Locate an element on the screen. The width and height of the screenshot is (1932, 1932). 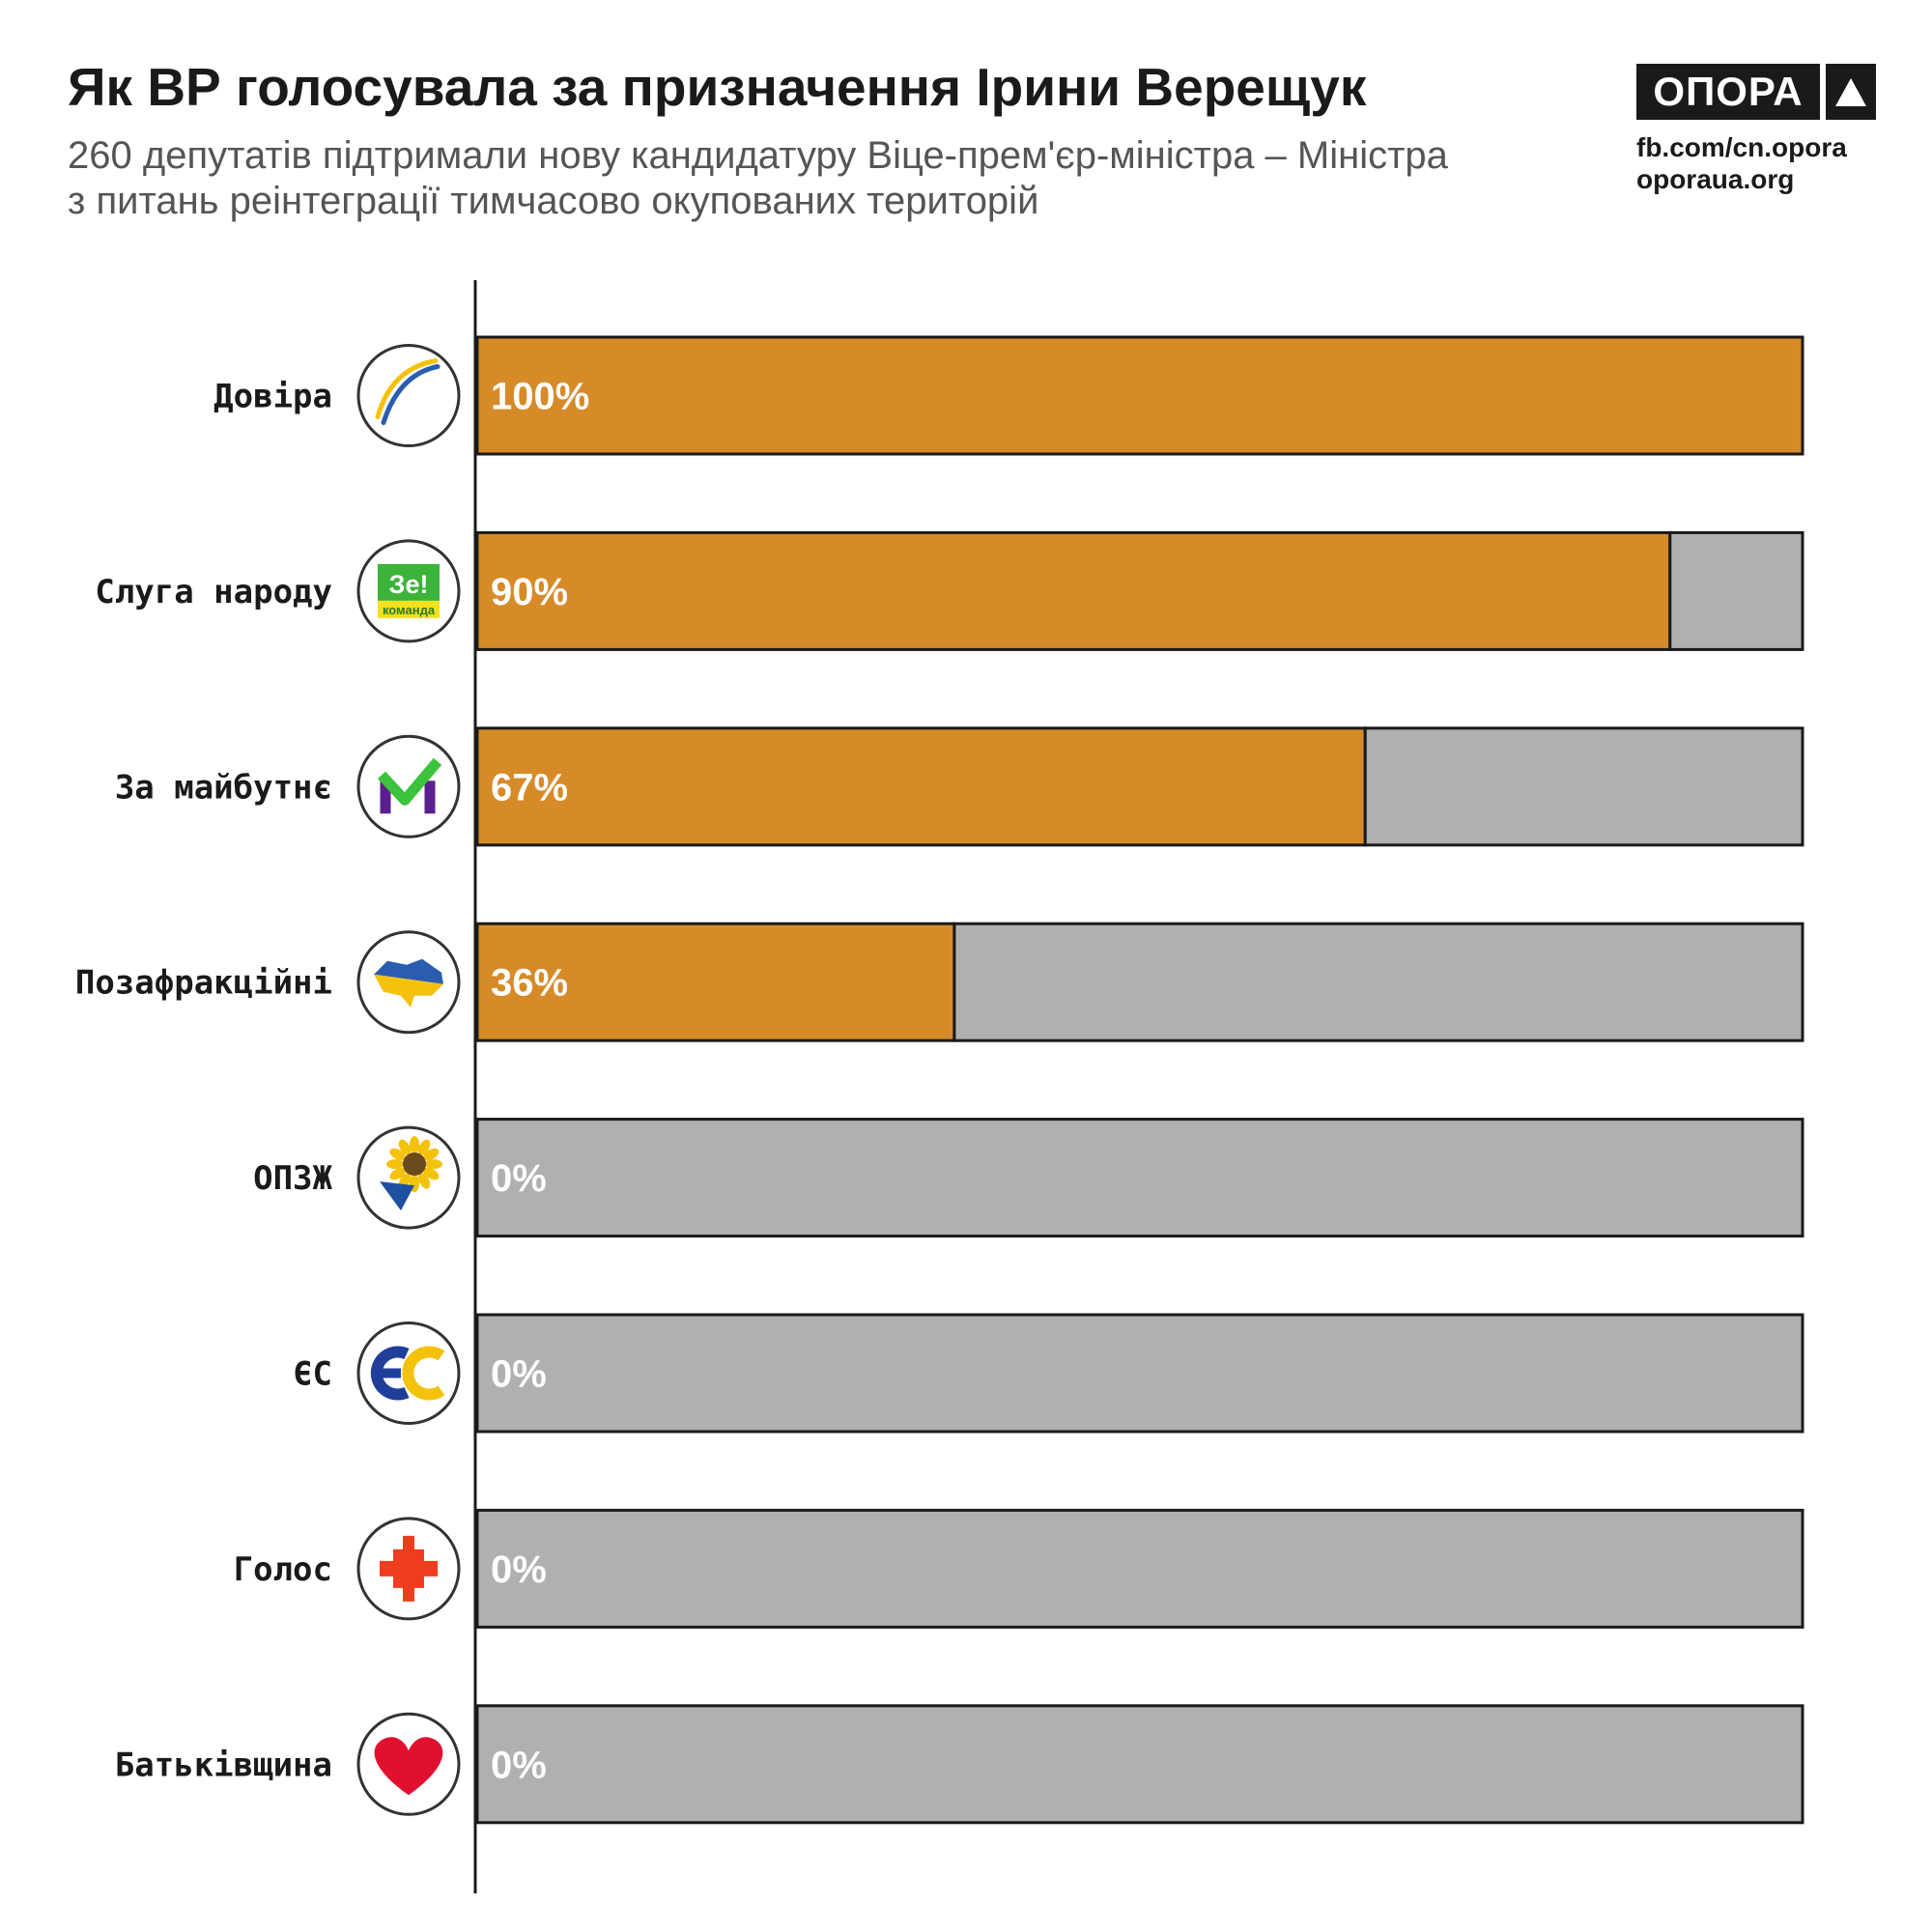
bar-row: Довіра 100% is located at coordinates (1008, 395).